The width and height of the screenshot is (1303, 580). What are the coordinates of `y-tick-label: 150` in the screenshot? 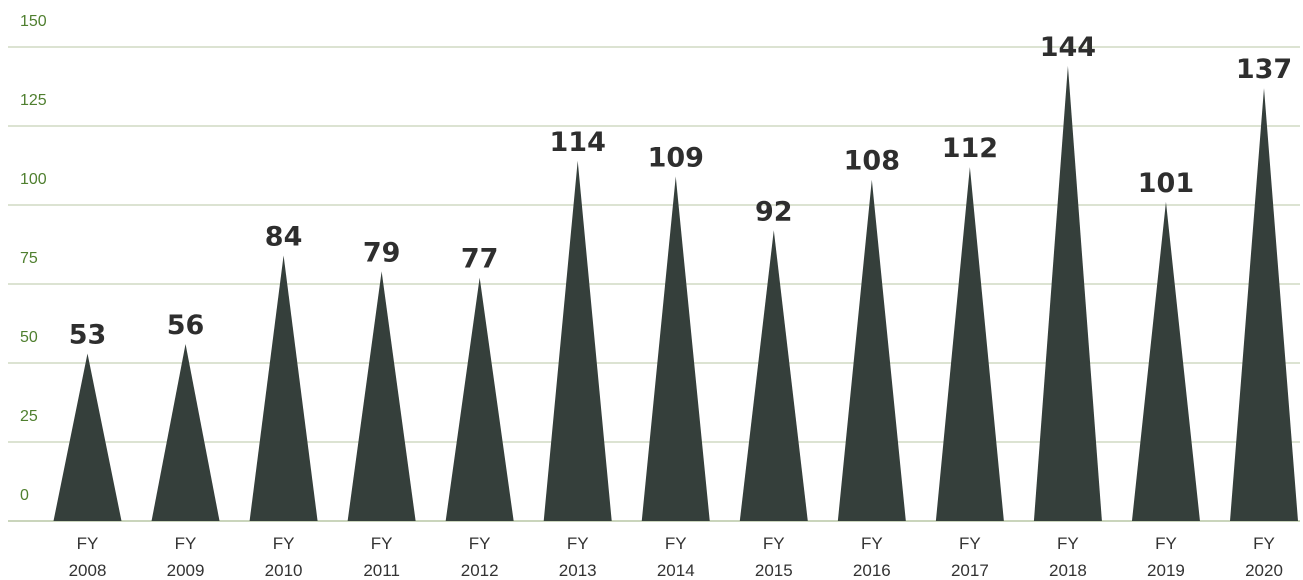 It's located at (33, 21).